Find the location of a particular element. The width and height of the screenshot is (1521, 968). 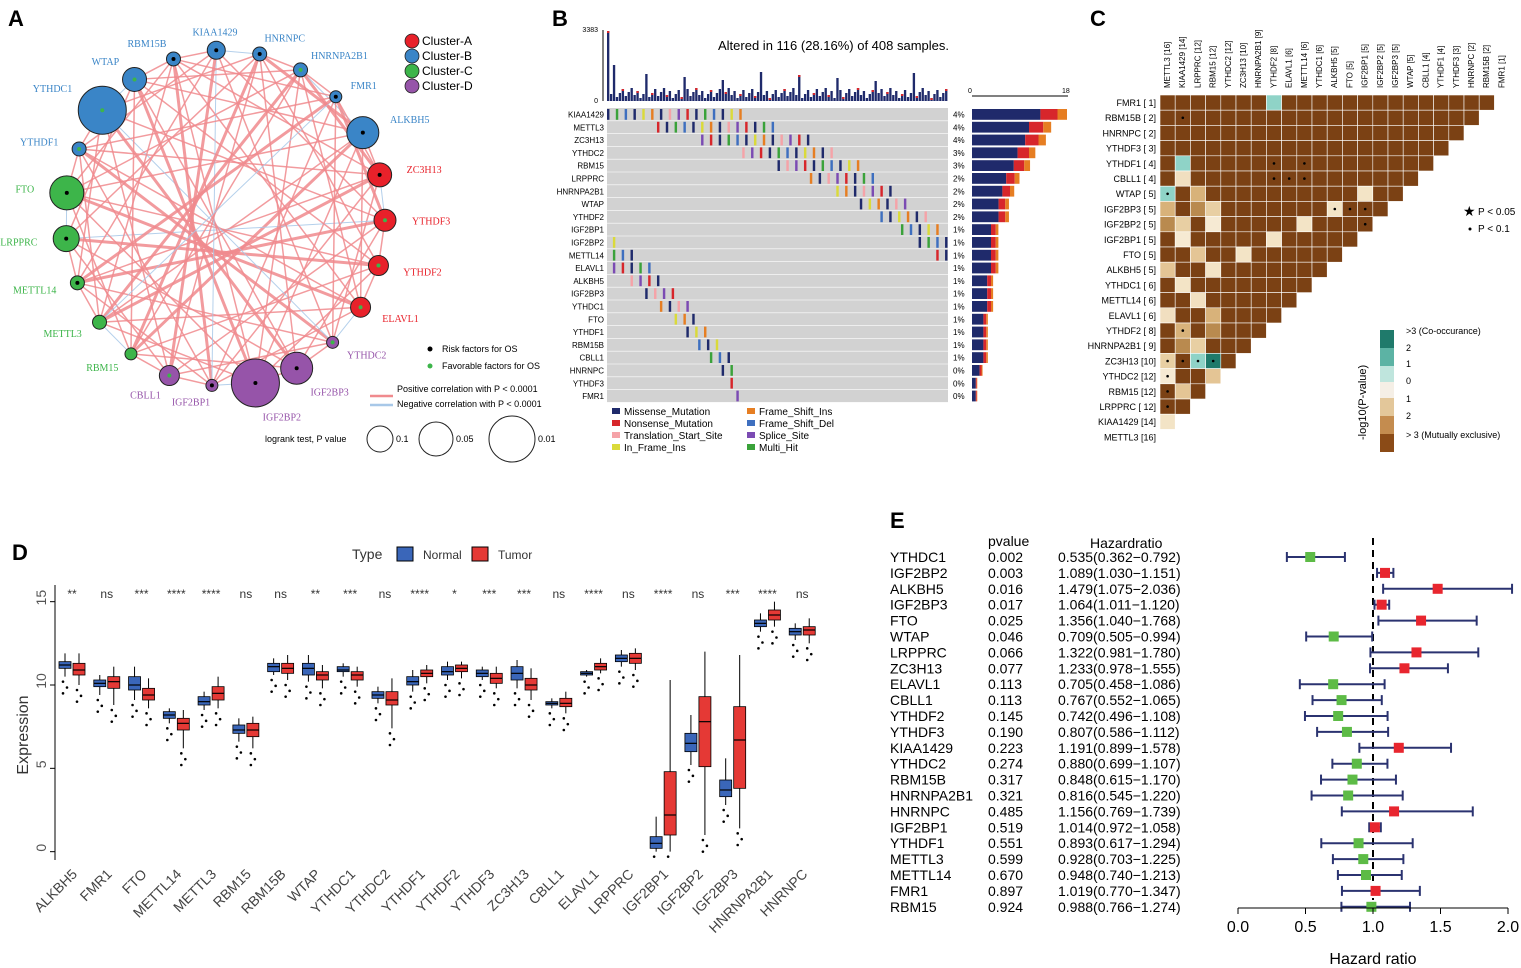

legend-cluster-label: Cluster-B is located at coordinates (447, 56).